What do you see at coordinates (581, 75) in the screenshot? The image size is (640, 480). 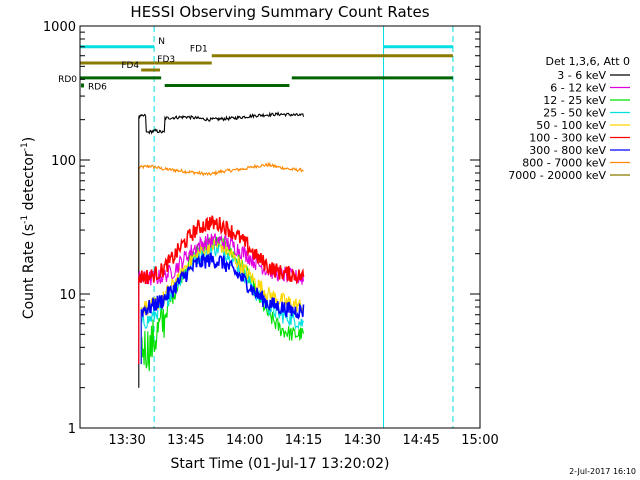 I see `legend-entry-1: 3 - 6 keV` at bounding box center [581, 75].